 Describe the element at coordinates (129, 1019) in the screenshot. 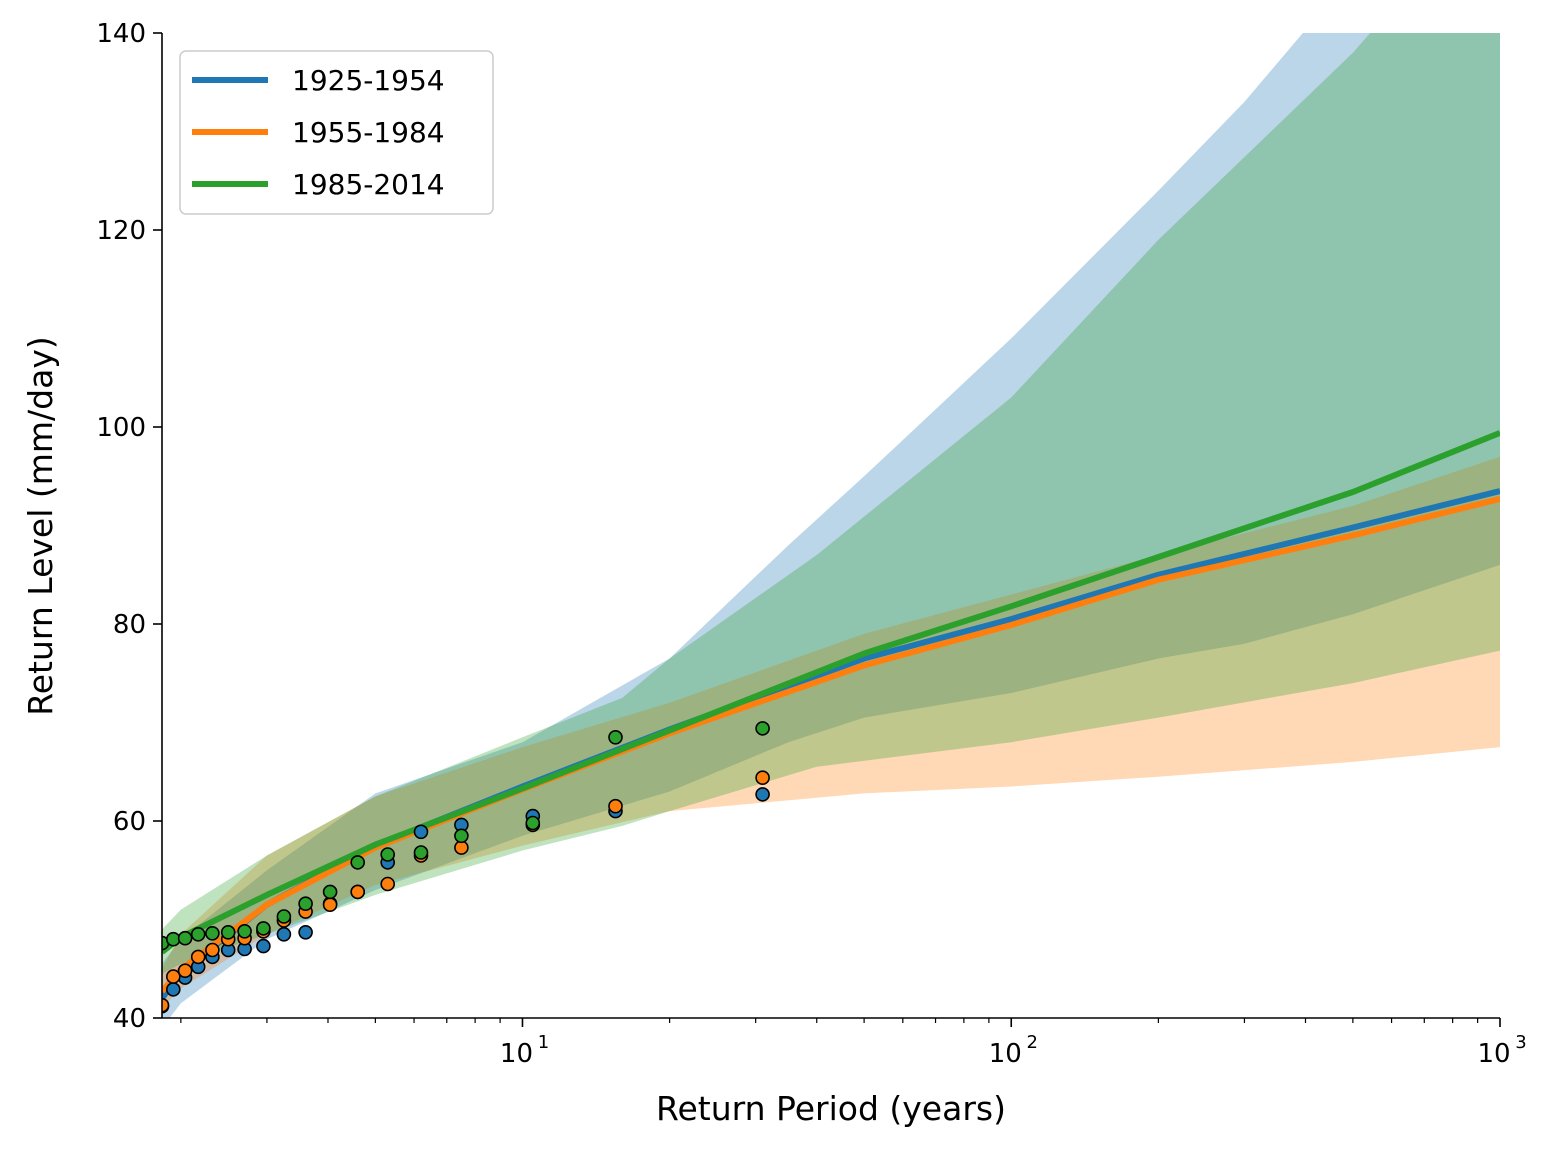

I see `y-tick-label: 40` at that location.